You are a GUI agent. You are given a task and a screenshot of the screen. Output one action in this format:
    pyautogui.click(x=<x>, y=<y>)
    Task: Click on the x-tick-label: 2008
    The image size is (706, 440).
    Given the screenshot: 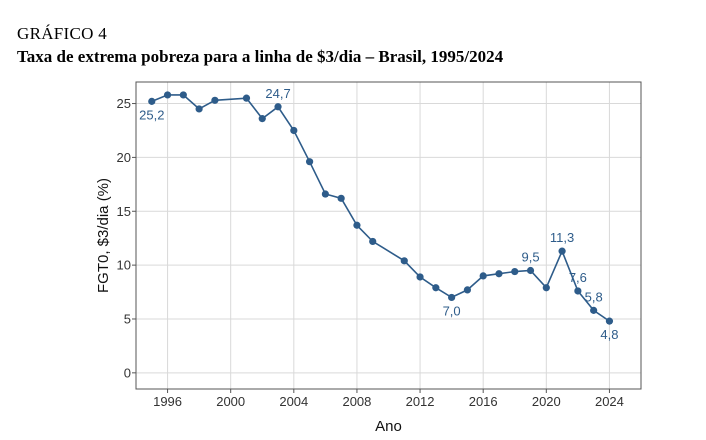 What is the action you would take?
    pyautogui.click(x=356, y=401)
    